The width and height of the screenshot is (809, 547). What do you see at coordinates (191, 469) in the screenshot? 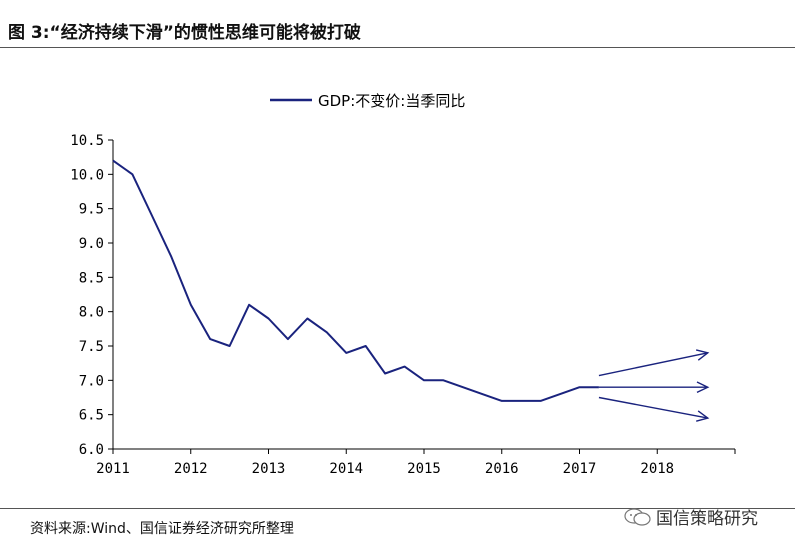
I see `x-tick-label: 2012` at bounding box center [191, 469].